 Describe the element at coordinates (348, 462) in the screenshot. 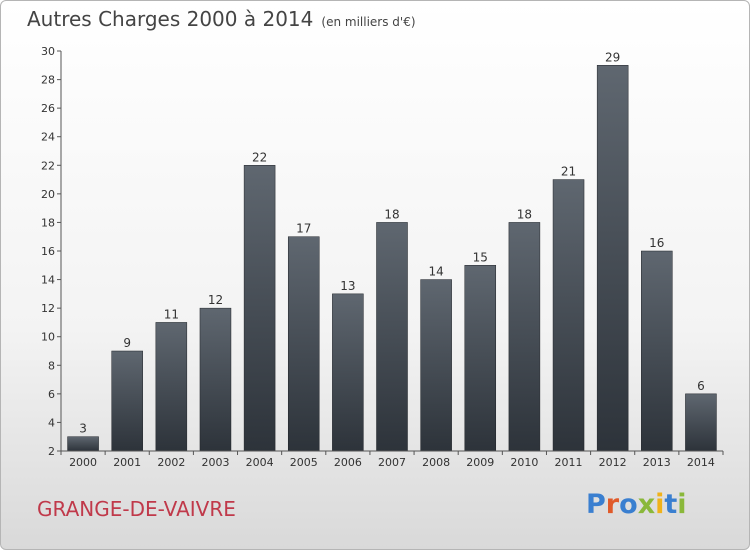

I see `x-tick-label: 2006` at that location.